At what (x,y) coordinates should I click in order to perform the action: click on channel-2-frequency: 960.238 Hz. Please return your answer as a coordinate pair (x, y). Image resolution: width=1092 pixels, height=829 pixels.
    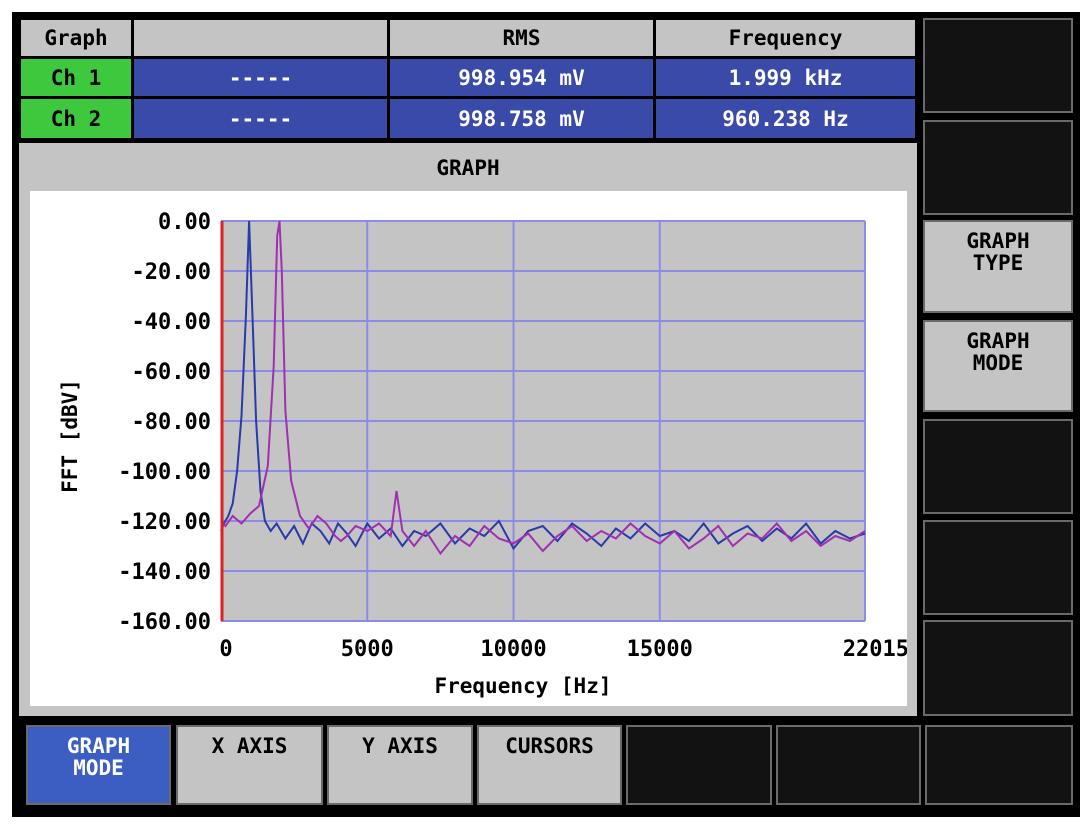
    Looking at the image, I should click on (785, 118).